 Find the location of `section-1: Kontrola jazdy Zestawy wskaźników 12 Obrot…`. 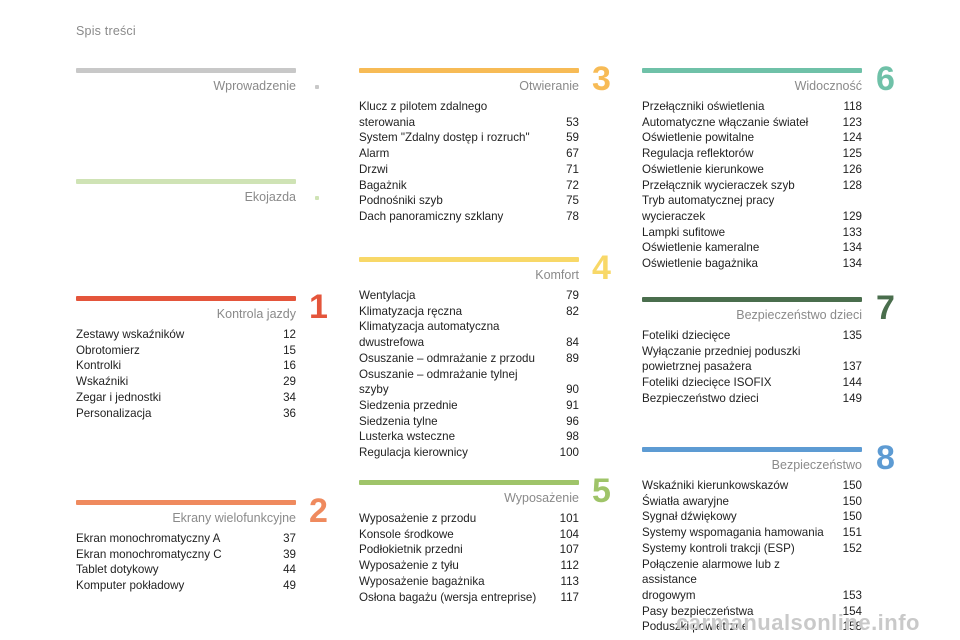

section-1: Kontrola jazdy Zestawy wskaźników 12 Obrot… is located at coordinates (186, 358).